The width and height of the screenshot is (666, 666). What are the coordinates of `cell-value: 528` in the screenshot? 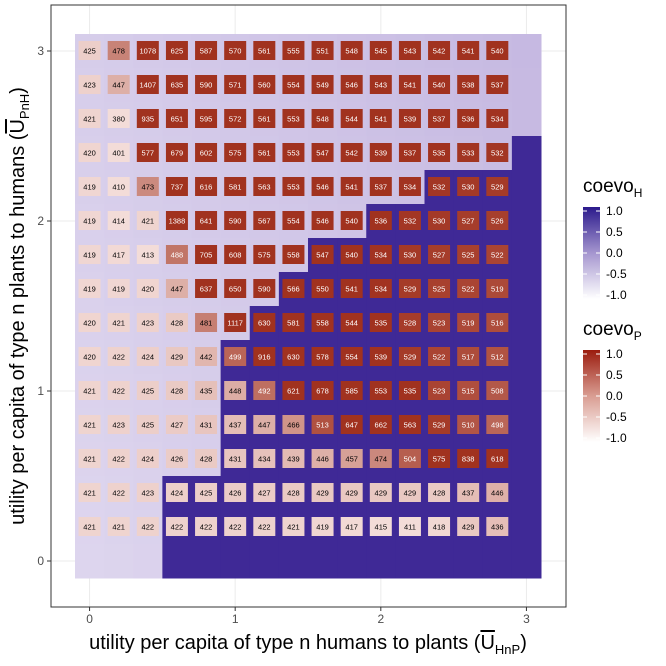 It's located at (410, 323).